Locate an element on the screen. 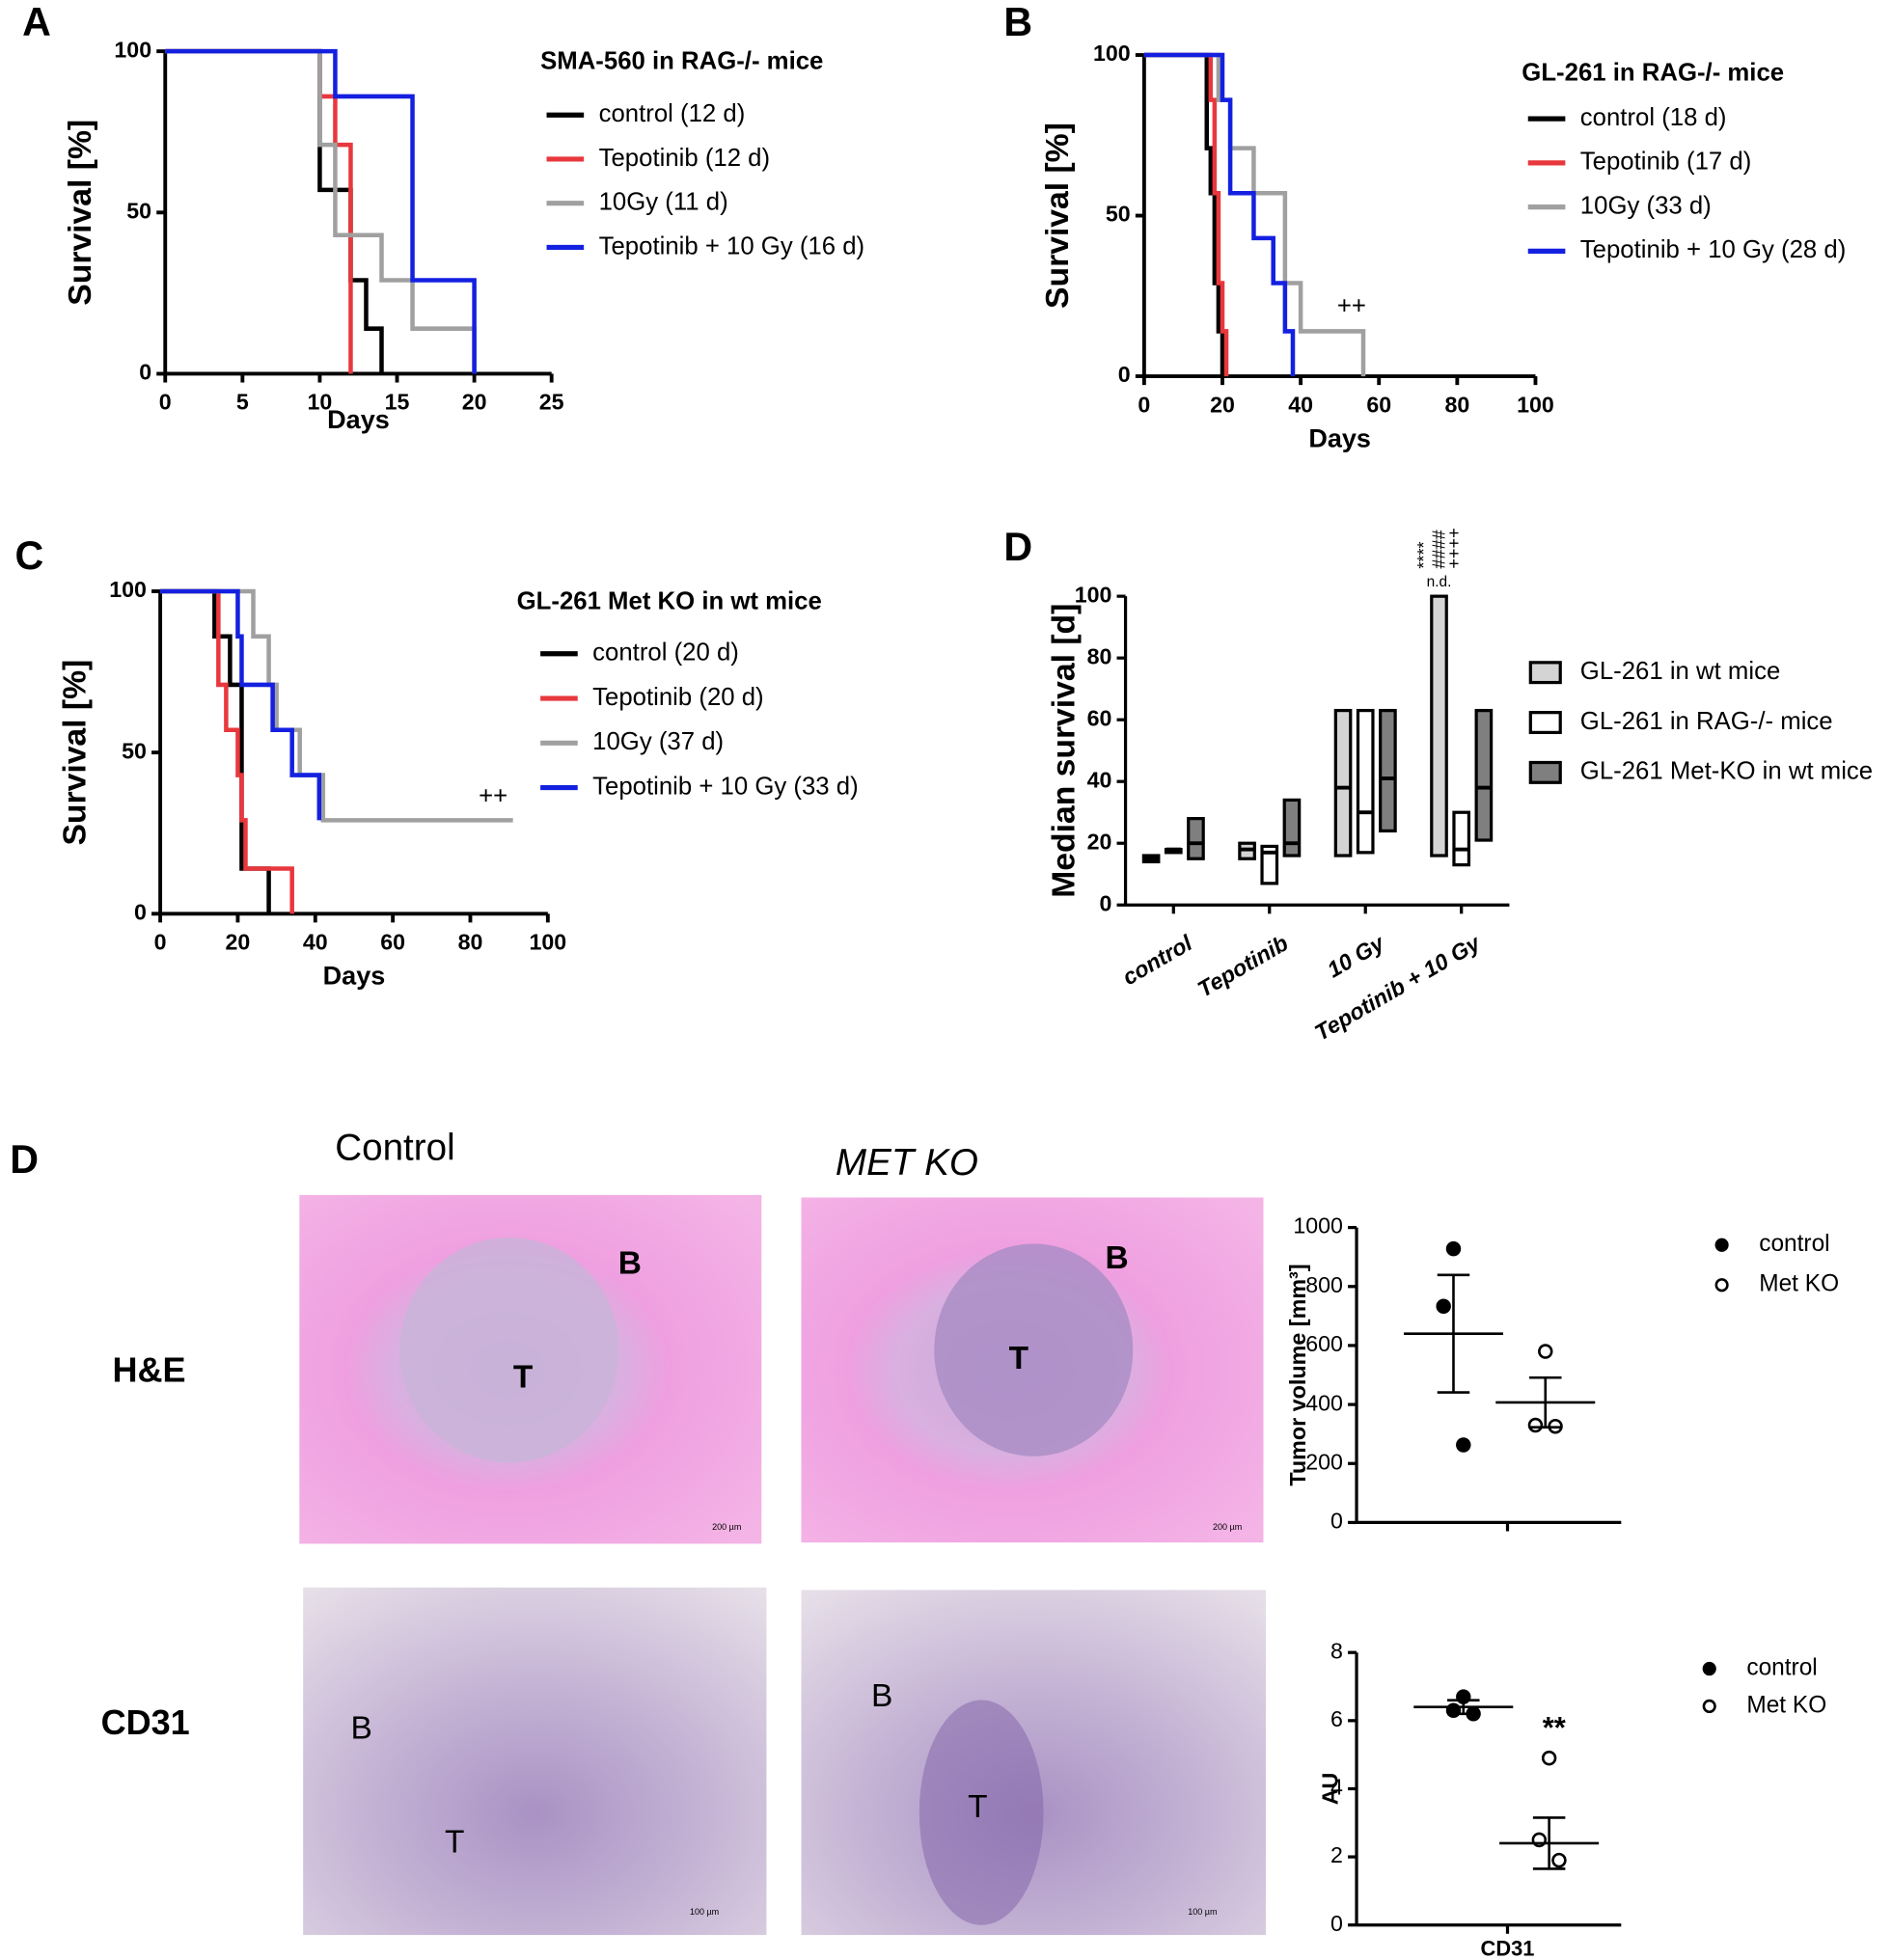  x-tick-label: CD31 is located at coordinates (1508, 1948).